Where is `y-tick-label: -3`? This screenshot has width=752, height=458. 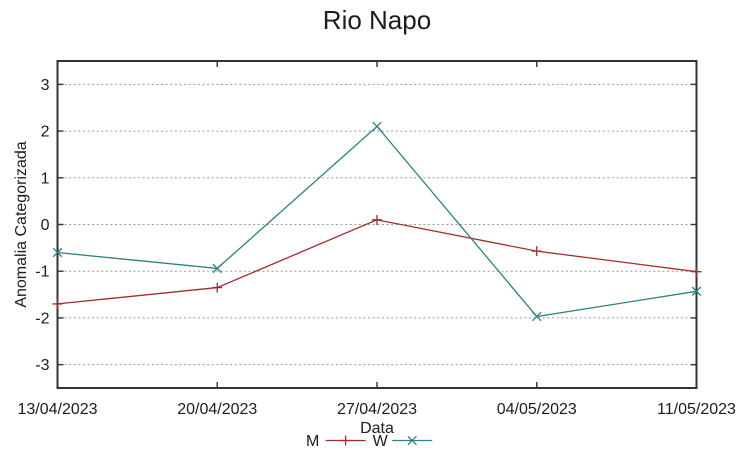
y-tick-label: -3 is located at coordinates (42, 365).